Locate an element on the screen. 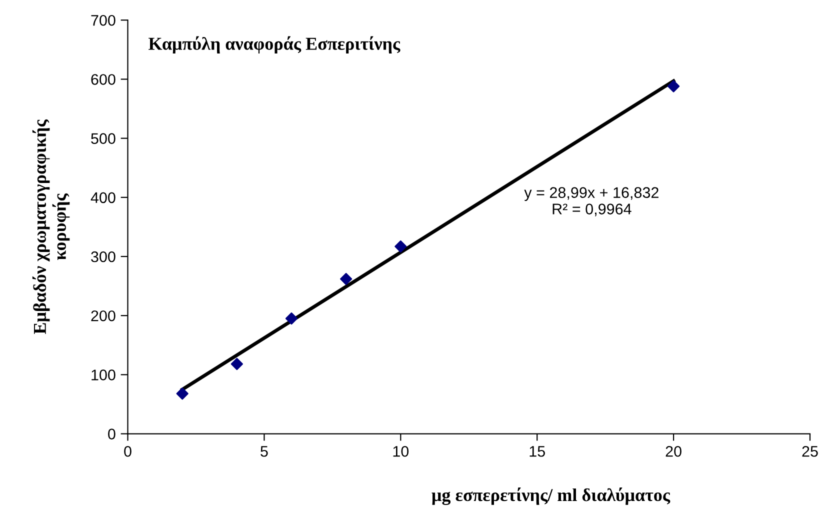 This screenshot has height=529, width=819. y-axis-title: Εμβαδόν χρωματογραφικής κορυφής is located at coordinates (51, 226).